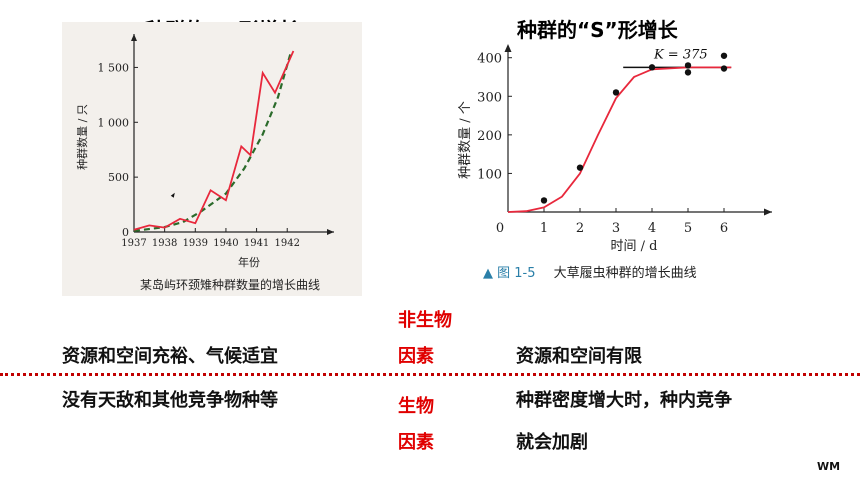 The width and height of the screenshot is (860, 484). What do you see at coordinates (430, 374) in the screenshot?
I see `dotted-divider` at bounding box center [430, 374].